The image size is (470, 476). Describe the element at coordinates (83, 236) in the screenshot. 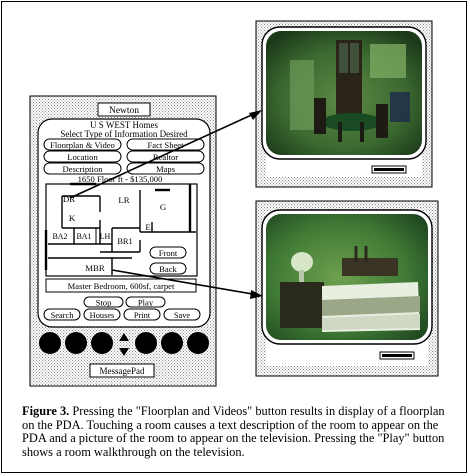

I see `room-ba1: BA1` at that location.